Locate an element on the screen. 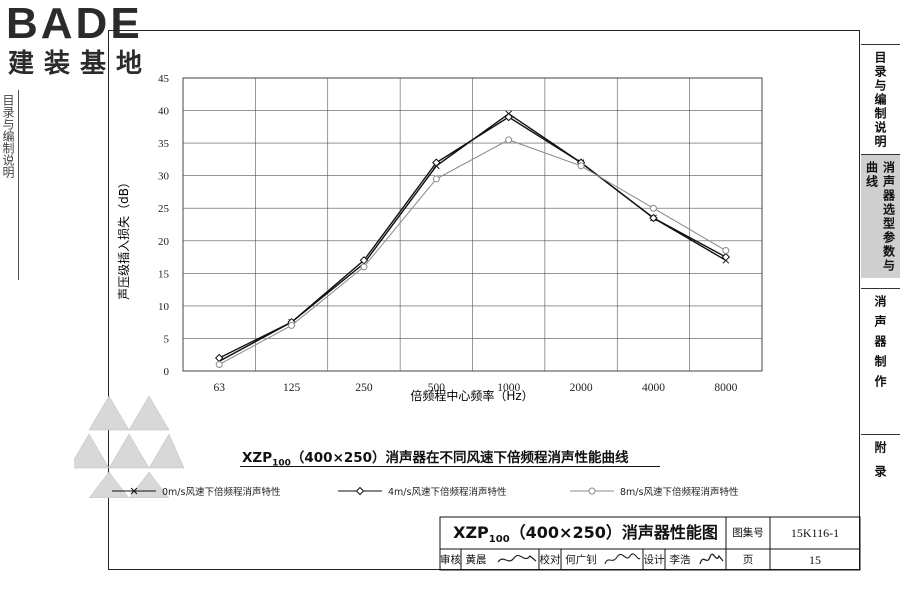 The height and width of the screenshot is (600, 900). caption-model-sub: 100 is located at coordinates (281, 463).